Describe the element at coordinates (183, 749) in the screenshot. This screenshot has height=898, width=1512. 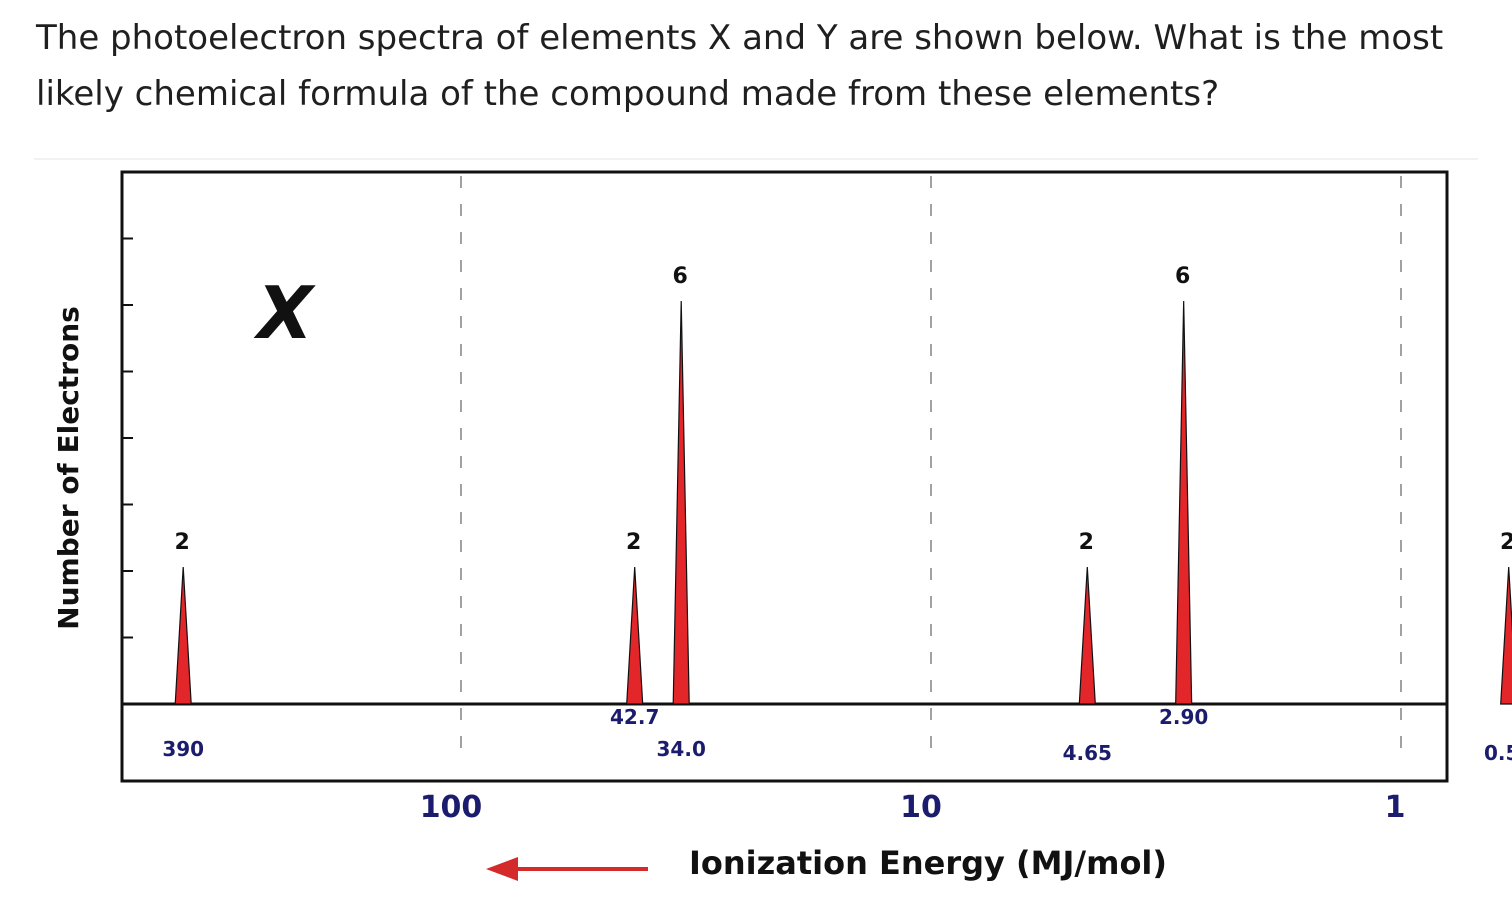
I see `peak-energy-label: 390` at that location.